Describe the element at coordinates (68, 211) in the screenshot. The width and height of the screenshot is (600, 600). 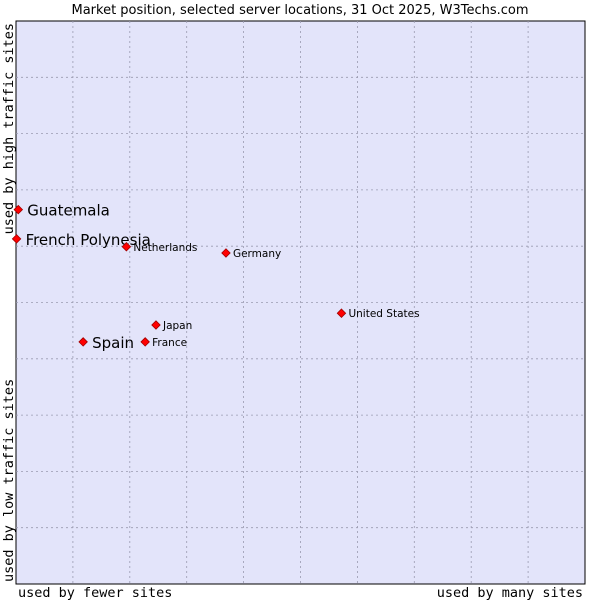
I see `point-label: Guatemala` at that location.